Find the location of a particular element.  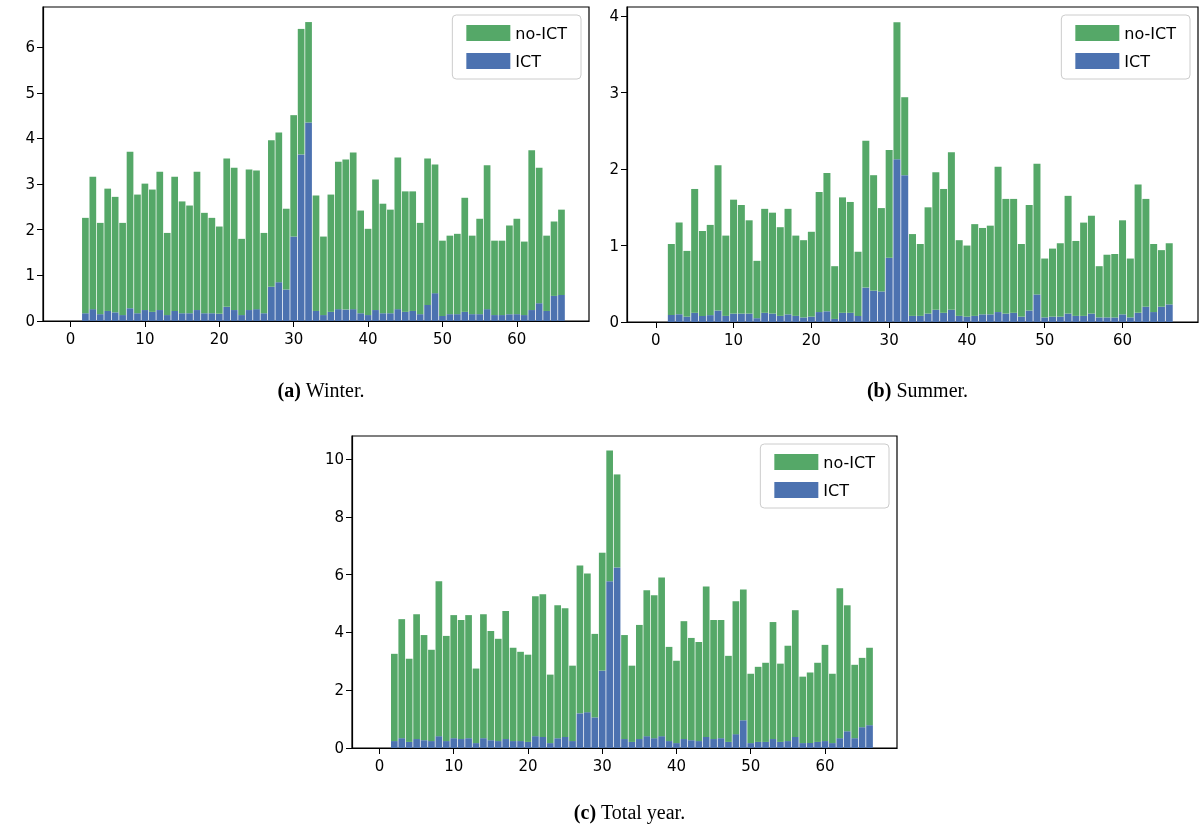

y-tick-label: 5 is located at coordinates (30, 92).